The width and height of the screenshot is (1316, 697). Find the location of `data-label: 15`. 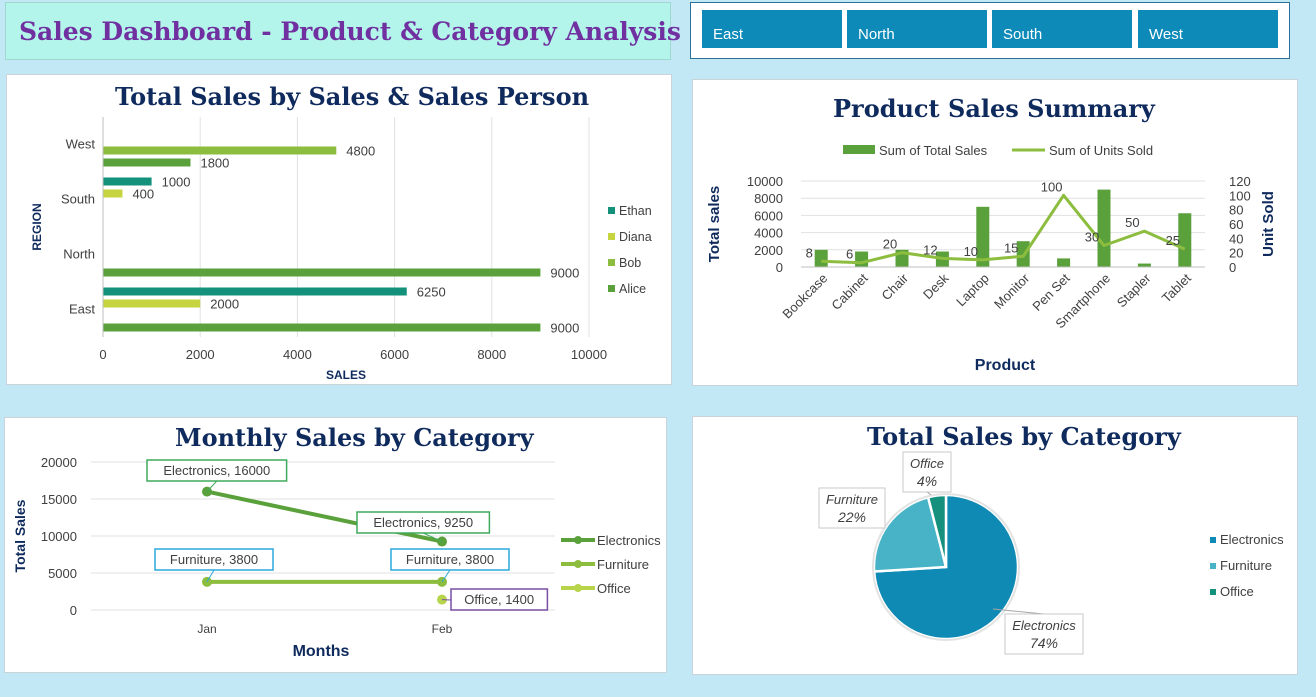

data-label: 15 is located at coordinates (1011, 247).